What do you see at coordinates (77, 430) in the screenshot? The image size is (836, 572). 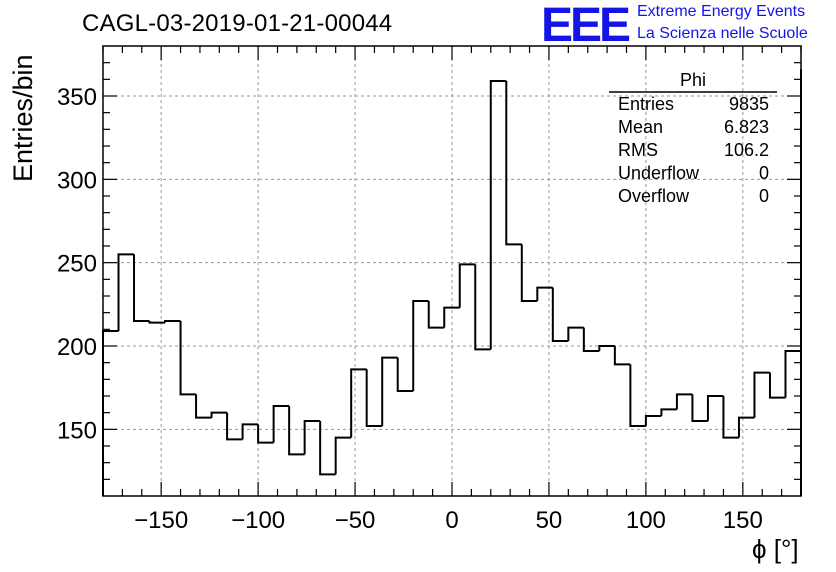 I see `y-tick-label: 150` at bounding box center [77, 430].